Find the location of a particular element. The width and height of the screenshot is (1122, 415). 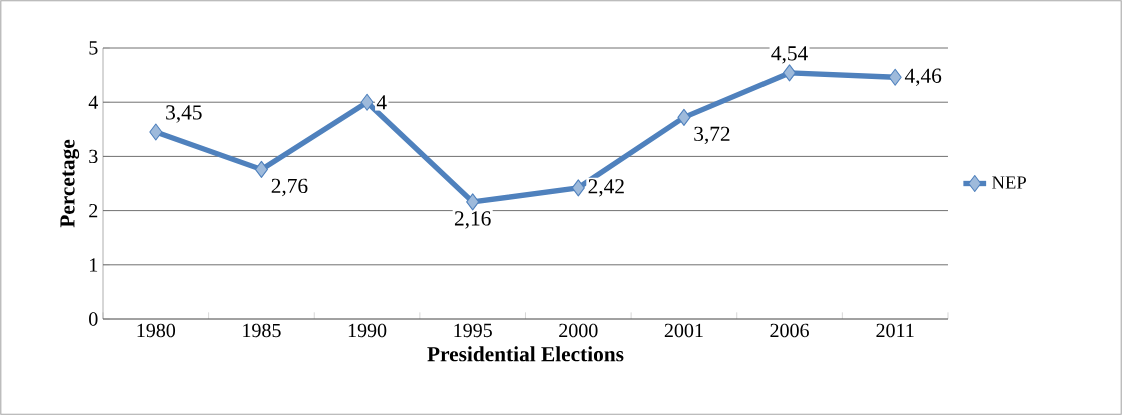

y-tick-label: 3 is located at coordinates (93, 156).